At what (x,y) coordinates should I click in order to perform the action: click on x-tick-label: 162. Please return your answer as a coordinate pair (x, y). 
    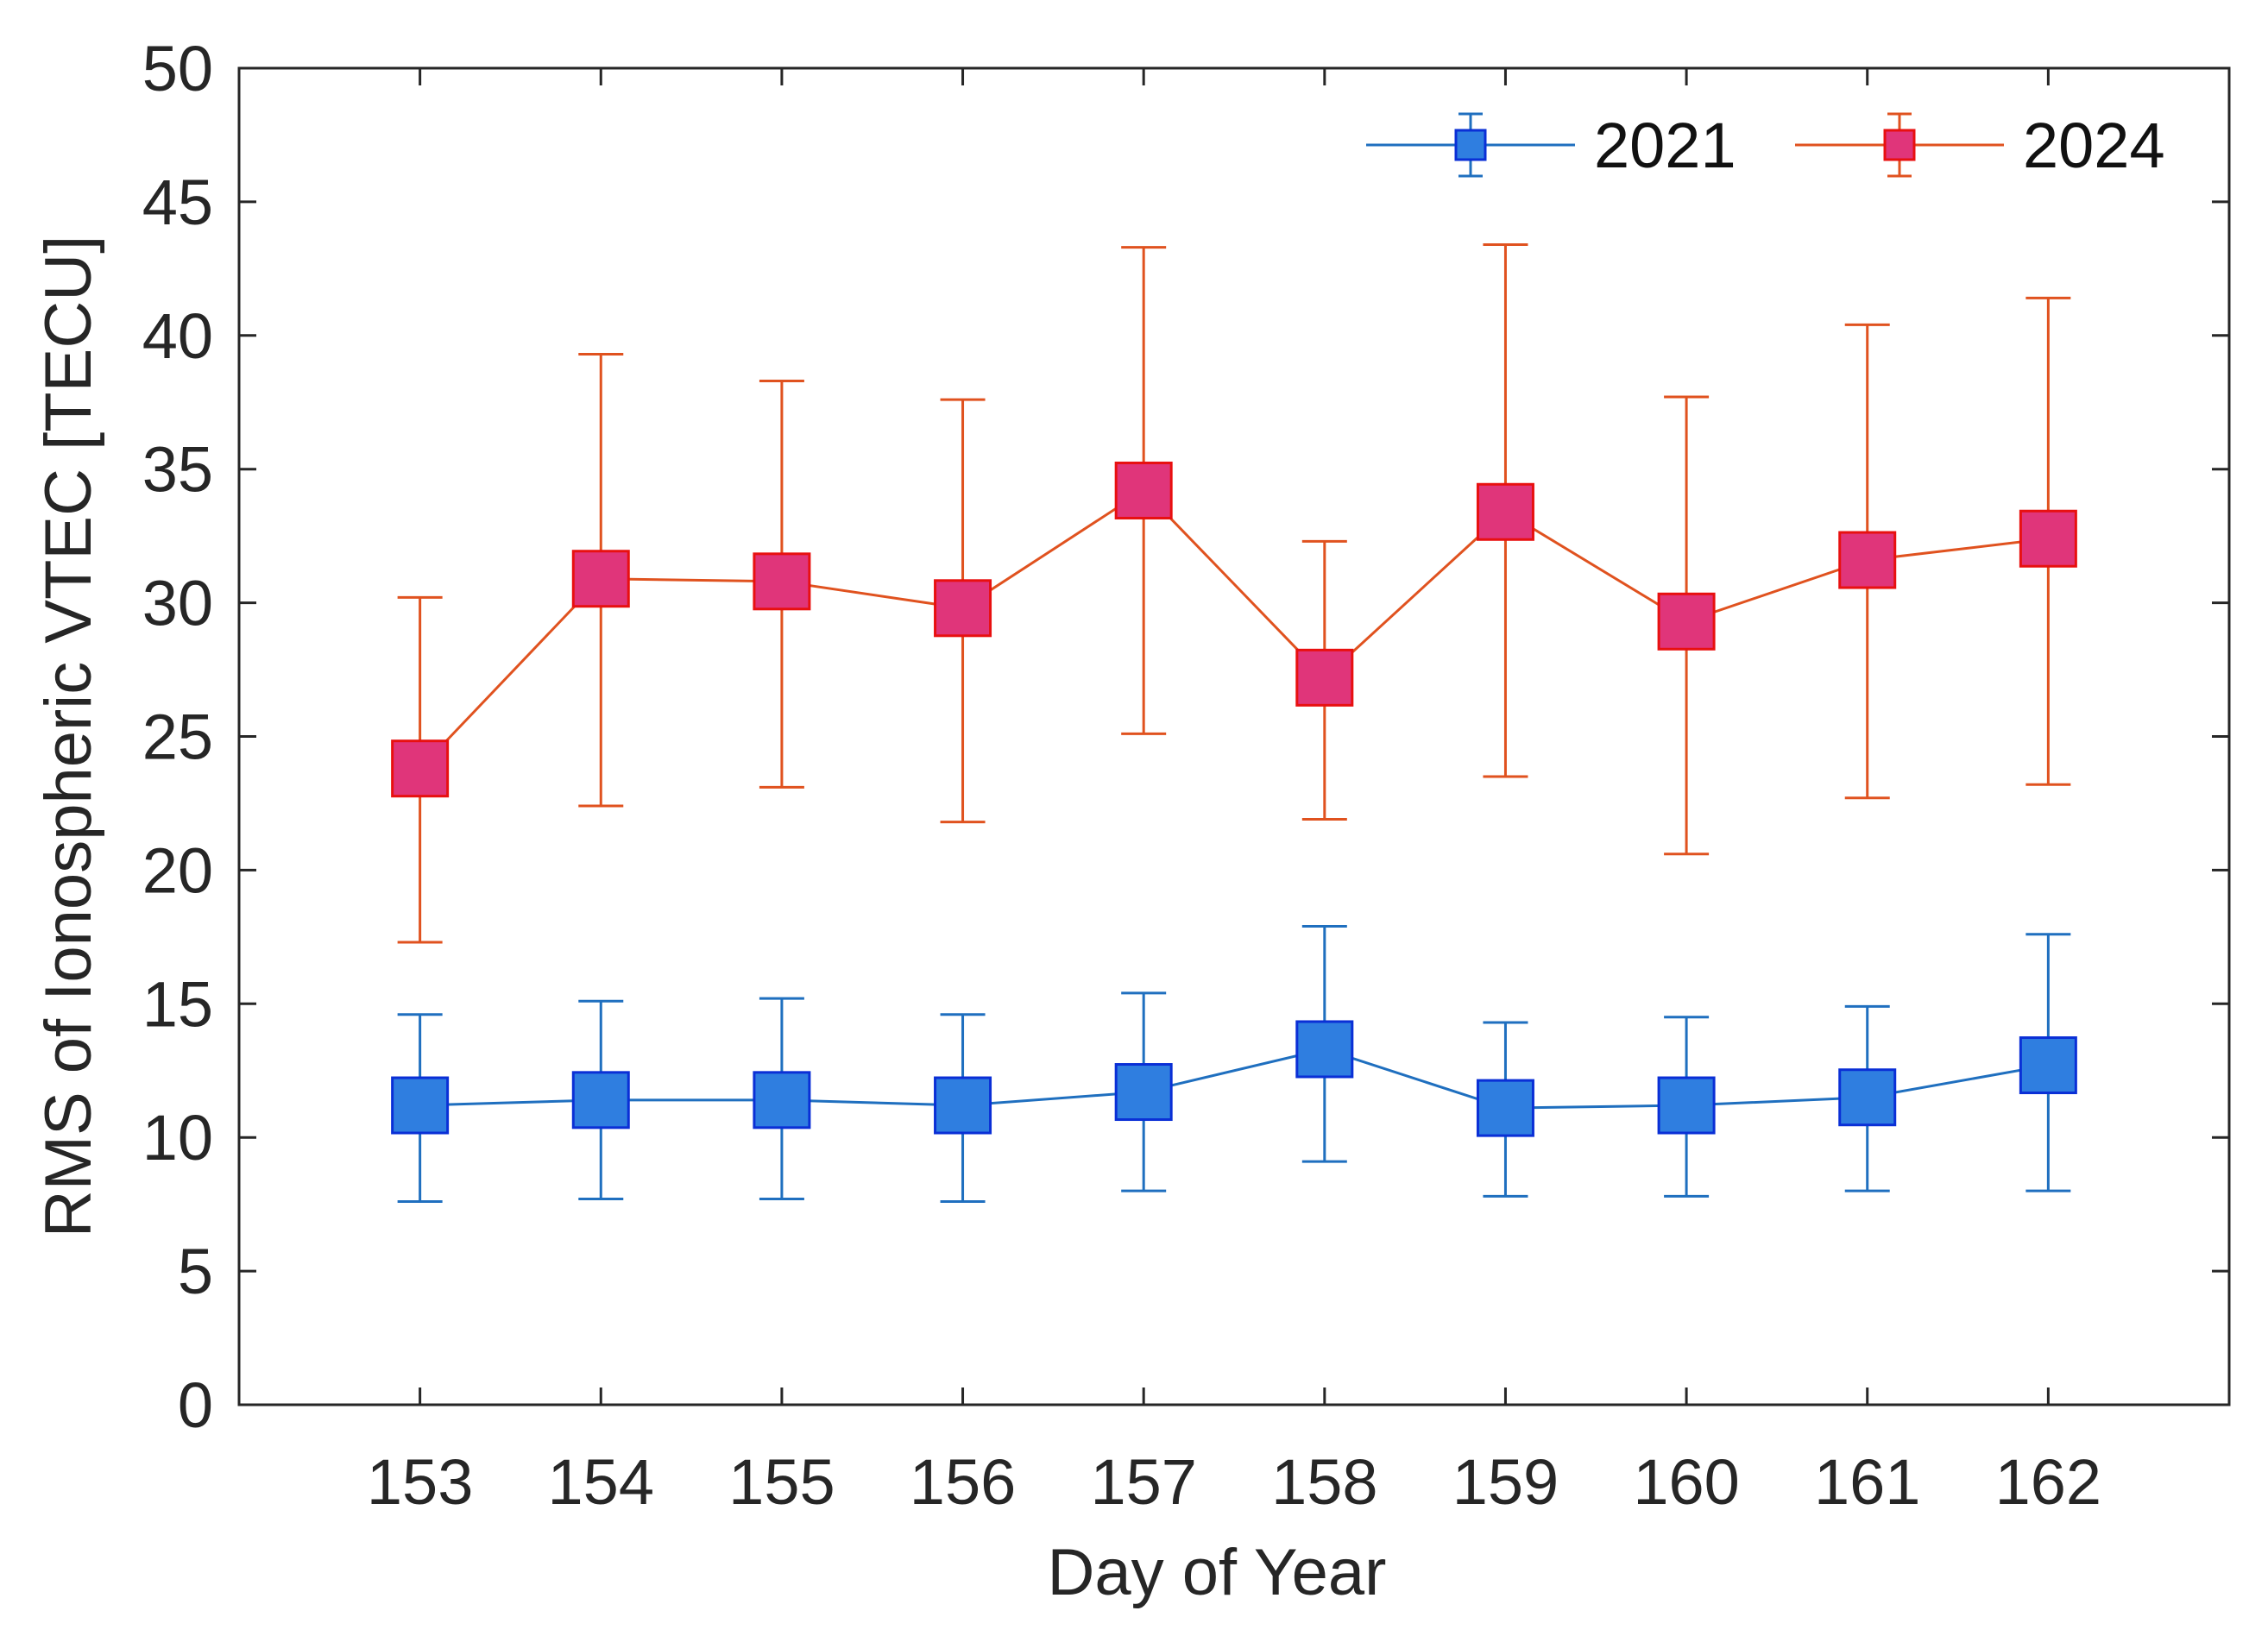
    Looking at the image, I should click on (2048, 1482).